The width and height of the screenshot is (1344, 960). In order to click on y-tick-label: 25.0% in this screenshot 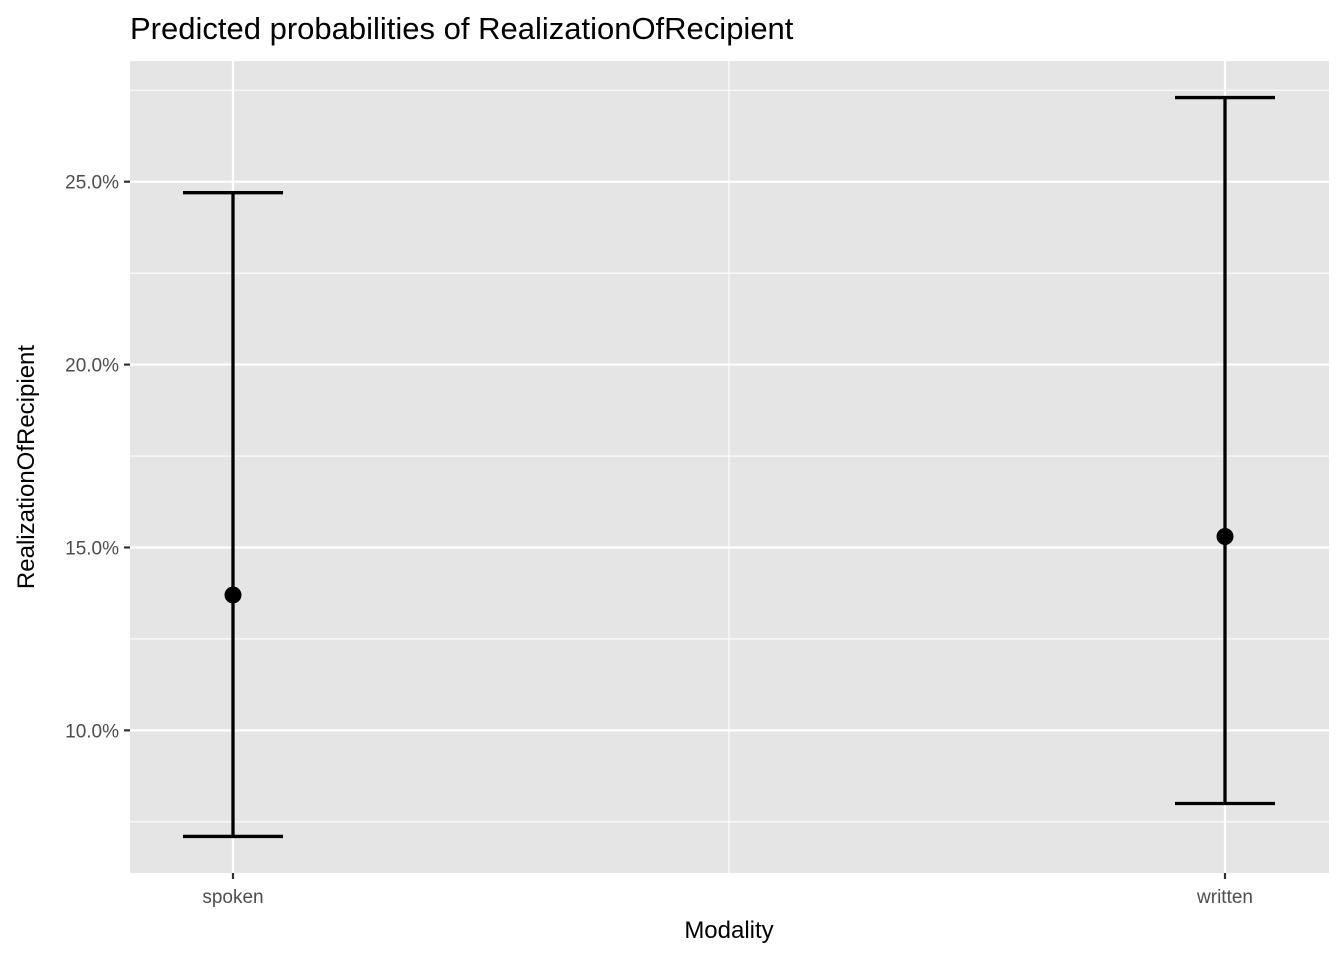, I will do `click(92, 183)`.